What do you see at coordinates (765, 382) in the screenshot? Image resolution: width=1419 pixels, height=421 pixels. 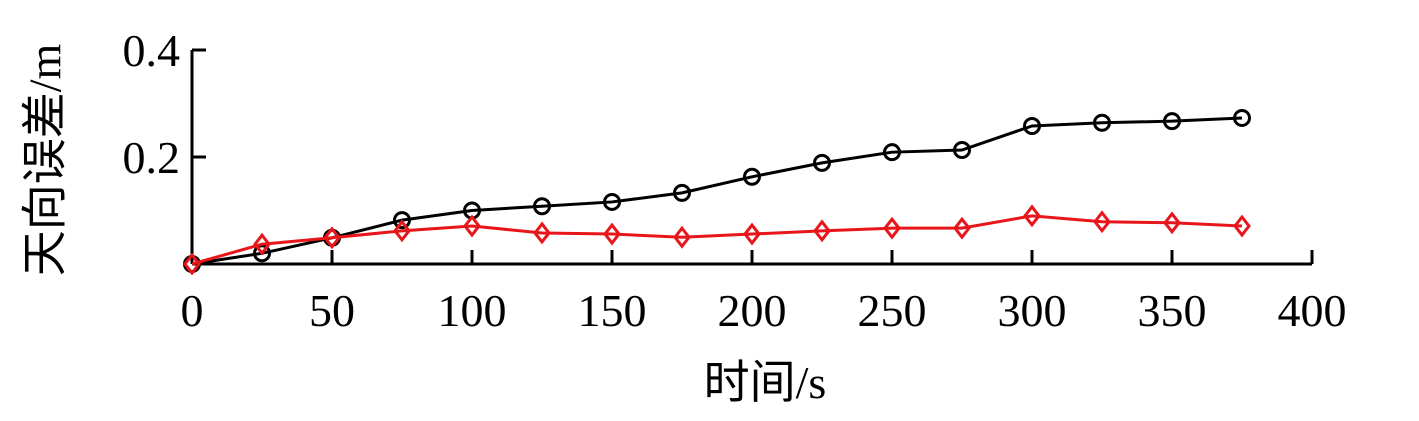 I see `x-axis-label: 时间/s` at bounding box center [765, 382].